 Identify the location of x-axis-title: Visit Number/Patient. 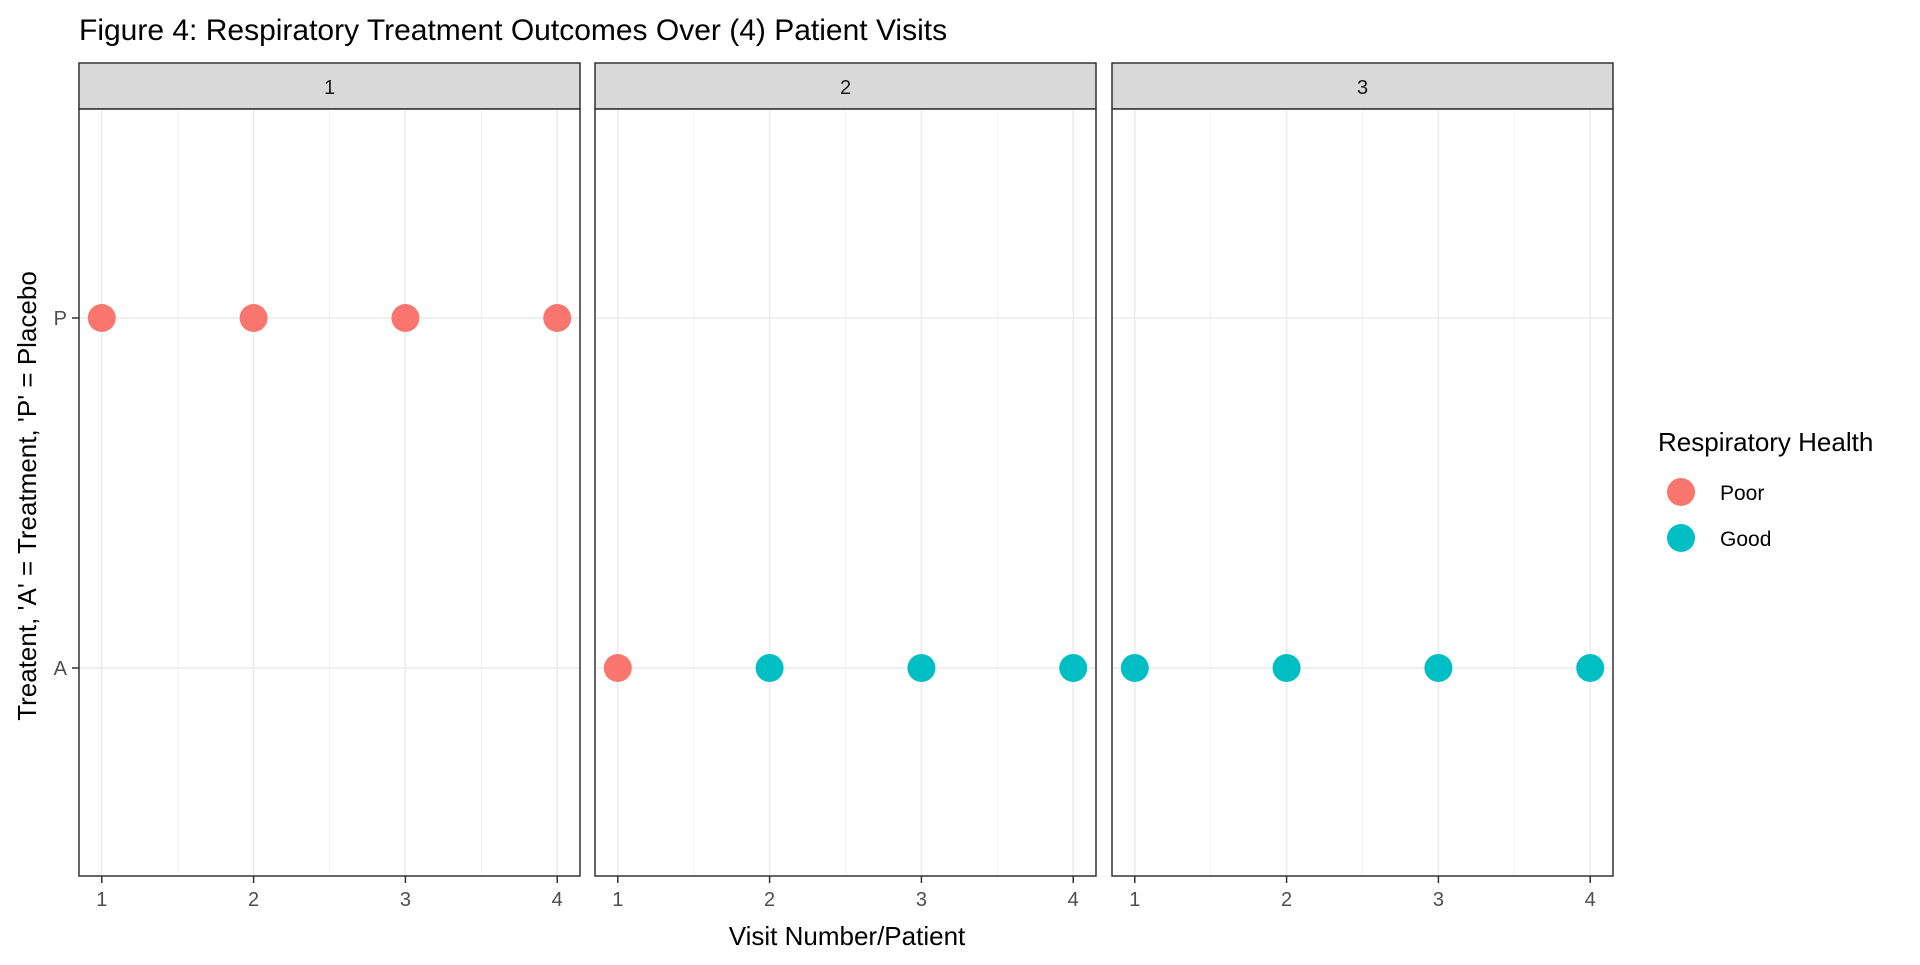
(847, 936).